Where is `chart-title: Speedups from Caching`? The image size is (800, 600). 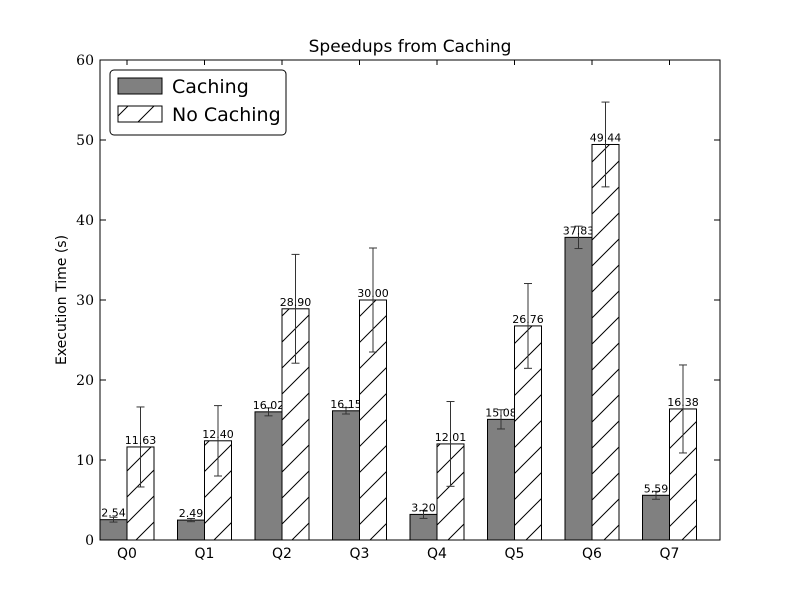
chart-title: Speedups from Caching is located at coordinates (410, 47).